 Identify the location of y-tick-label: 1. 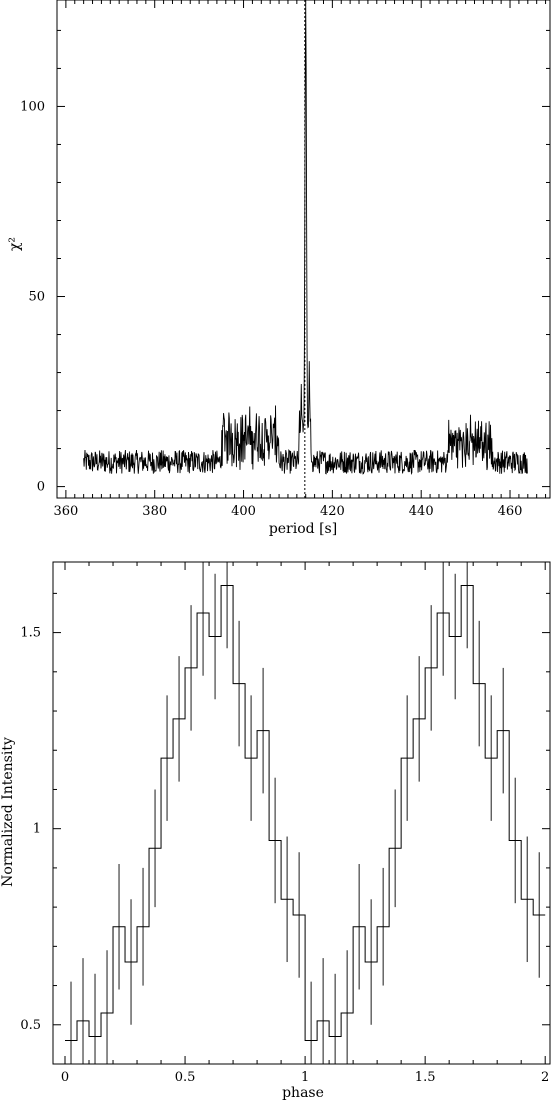
(37, 829).